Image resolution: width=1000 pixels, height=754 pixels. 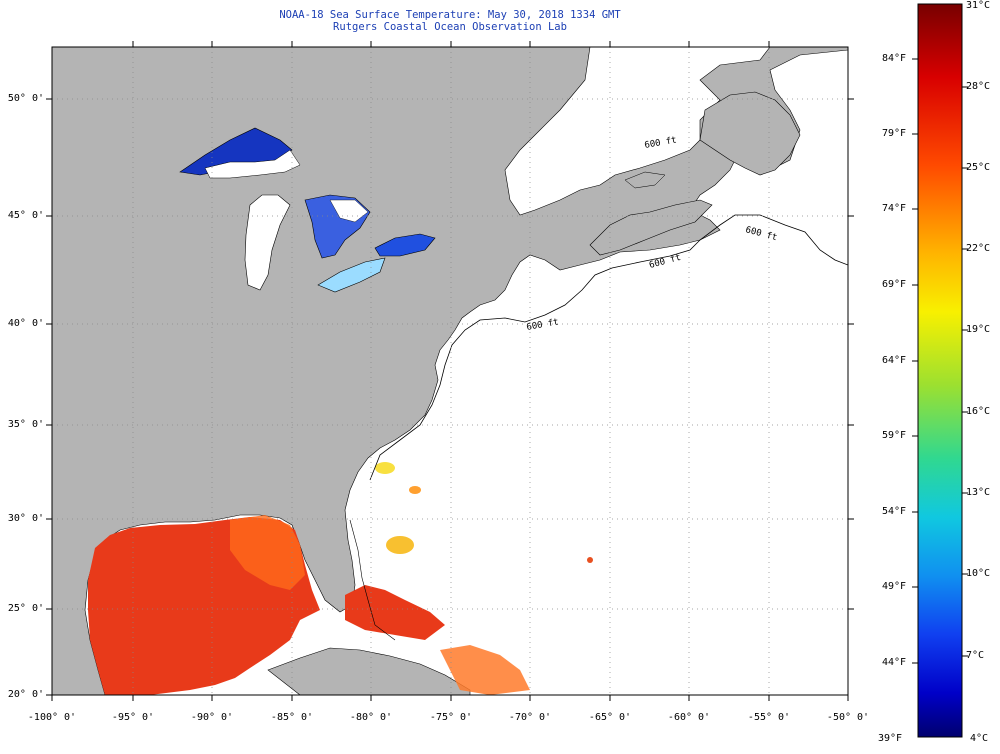 What do you see at coordinates (894, 133) in the screenshot?
I see `cb-f-79: 79°F` at bounding box center [894, 133].